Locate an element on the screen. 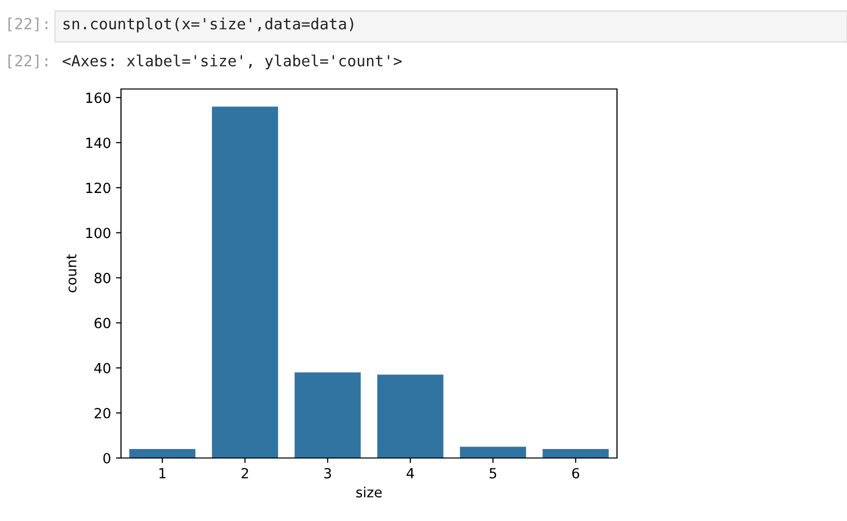 Image resolution: width=847 pixels, height=521 pixels. x-tick-label: 6 is located at coordinates (576, 473).